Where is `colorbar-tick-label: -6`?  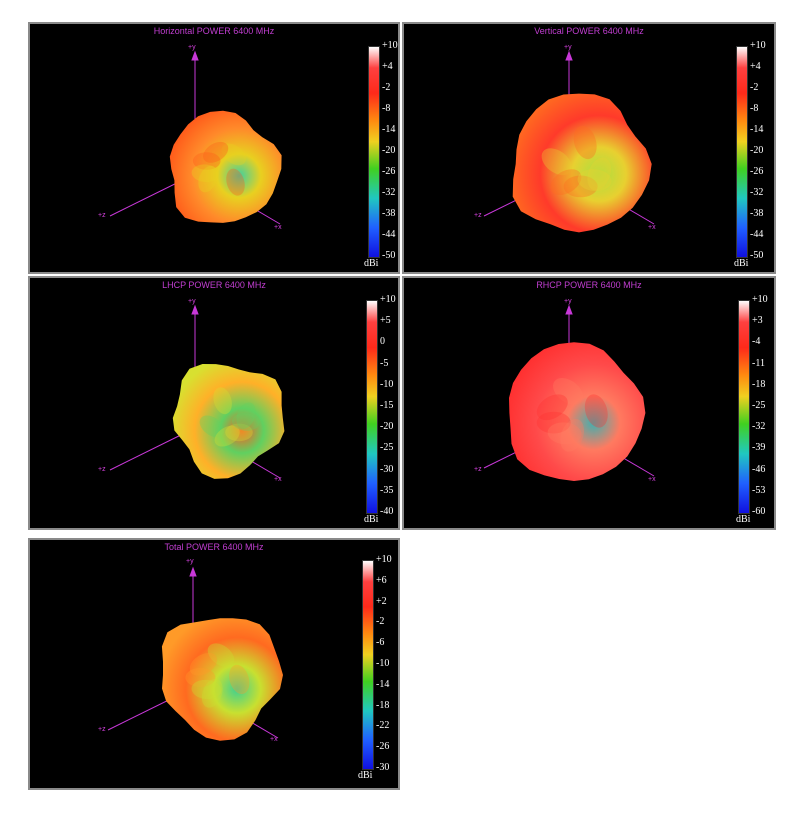 colorbar-tick-label: -6 is located at coordinates (380, 643).